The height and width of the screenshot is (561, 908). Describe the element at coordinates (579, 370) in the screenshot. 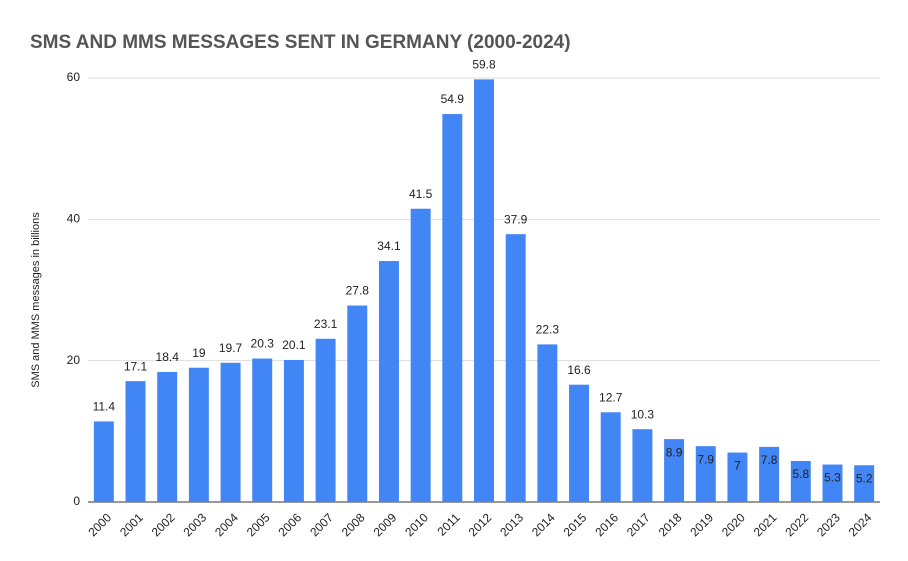

I see `data-label: 16.6` at that location.